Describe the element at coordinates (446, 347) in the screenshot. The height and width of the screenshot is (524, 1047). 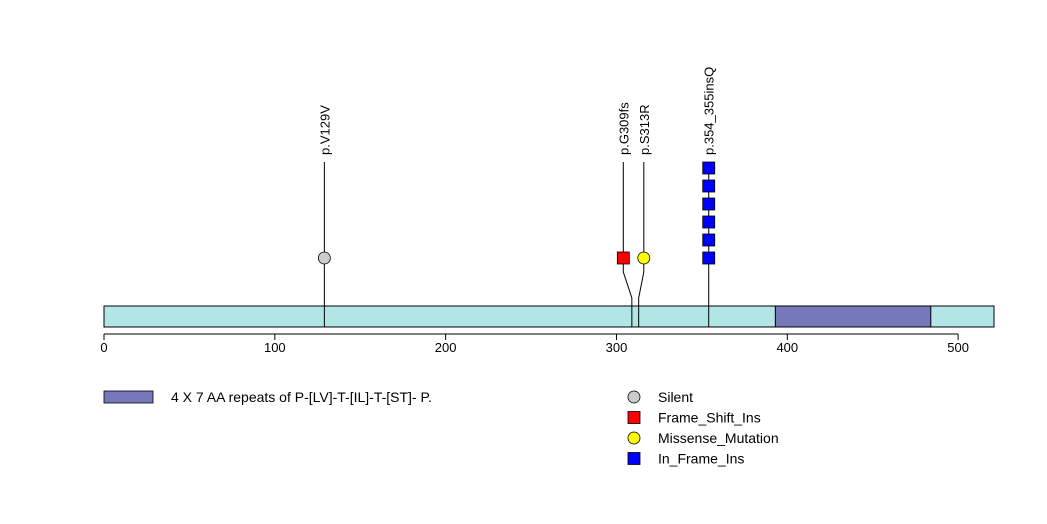
I see `x-tick-label: 200` at that location.